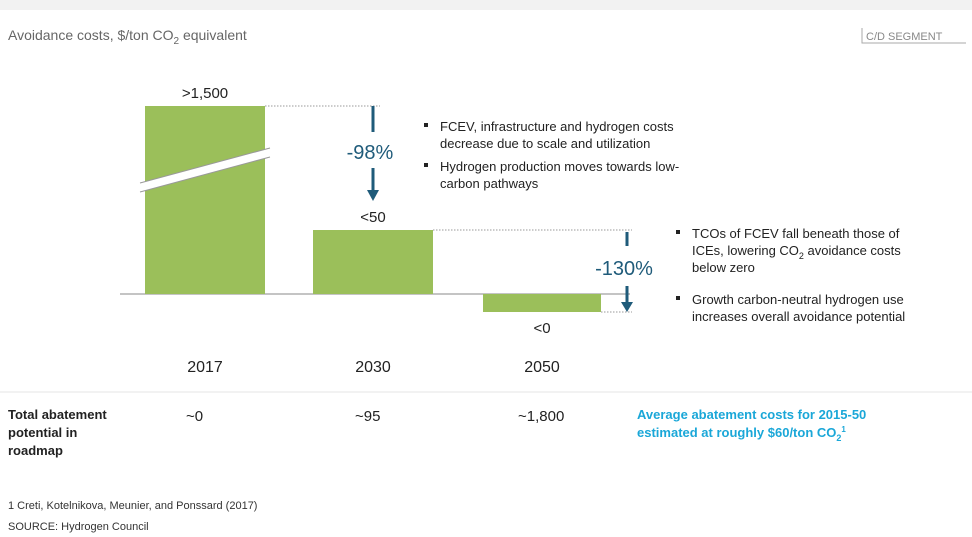 The image size is (972, 537). Describe the element at coordinates (741, 434) in the screenshot. I see `average-note: estimated at roughly $60/ton CO21` at that location.